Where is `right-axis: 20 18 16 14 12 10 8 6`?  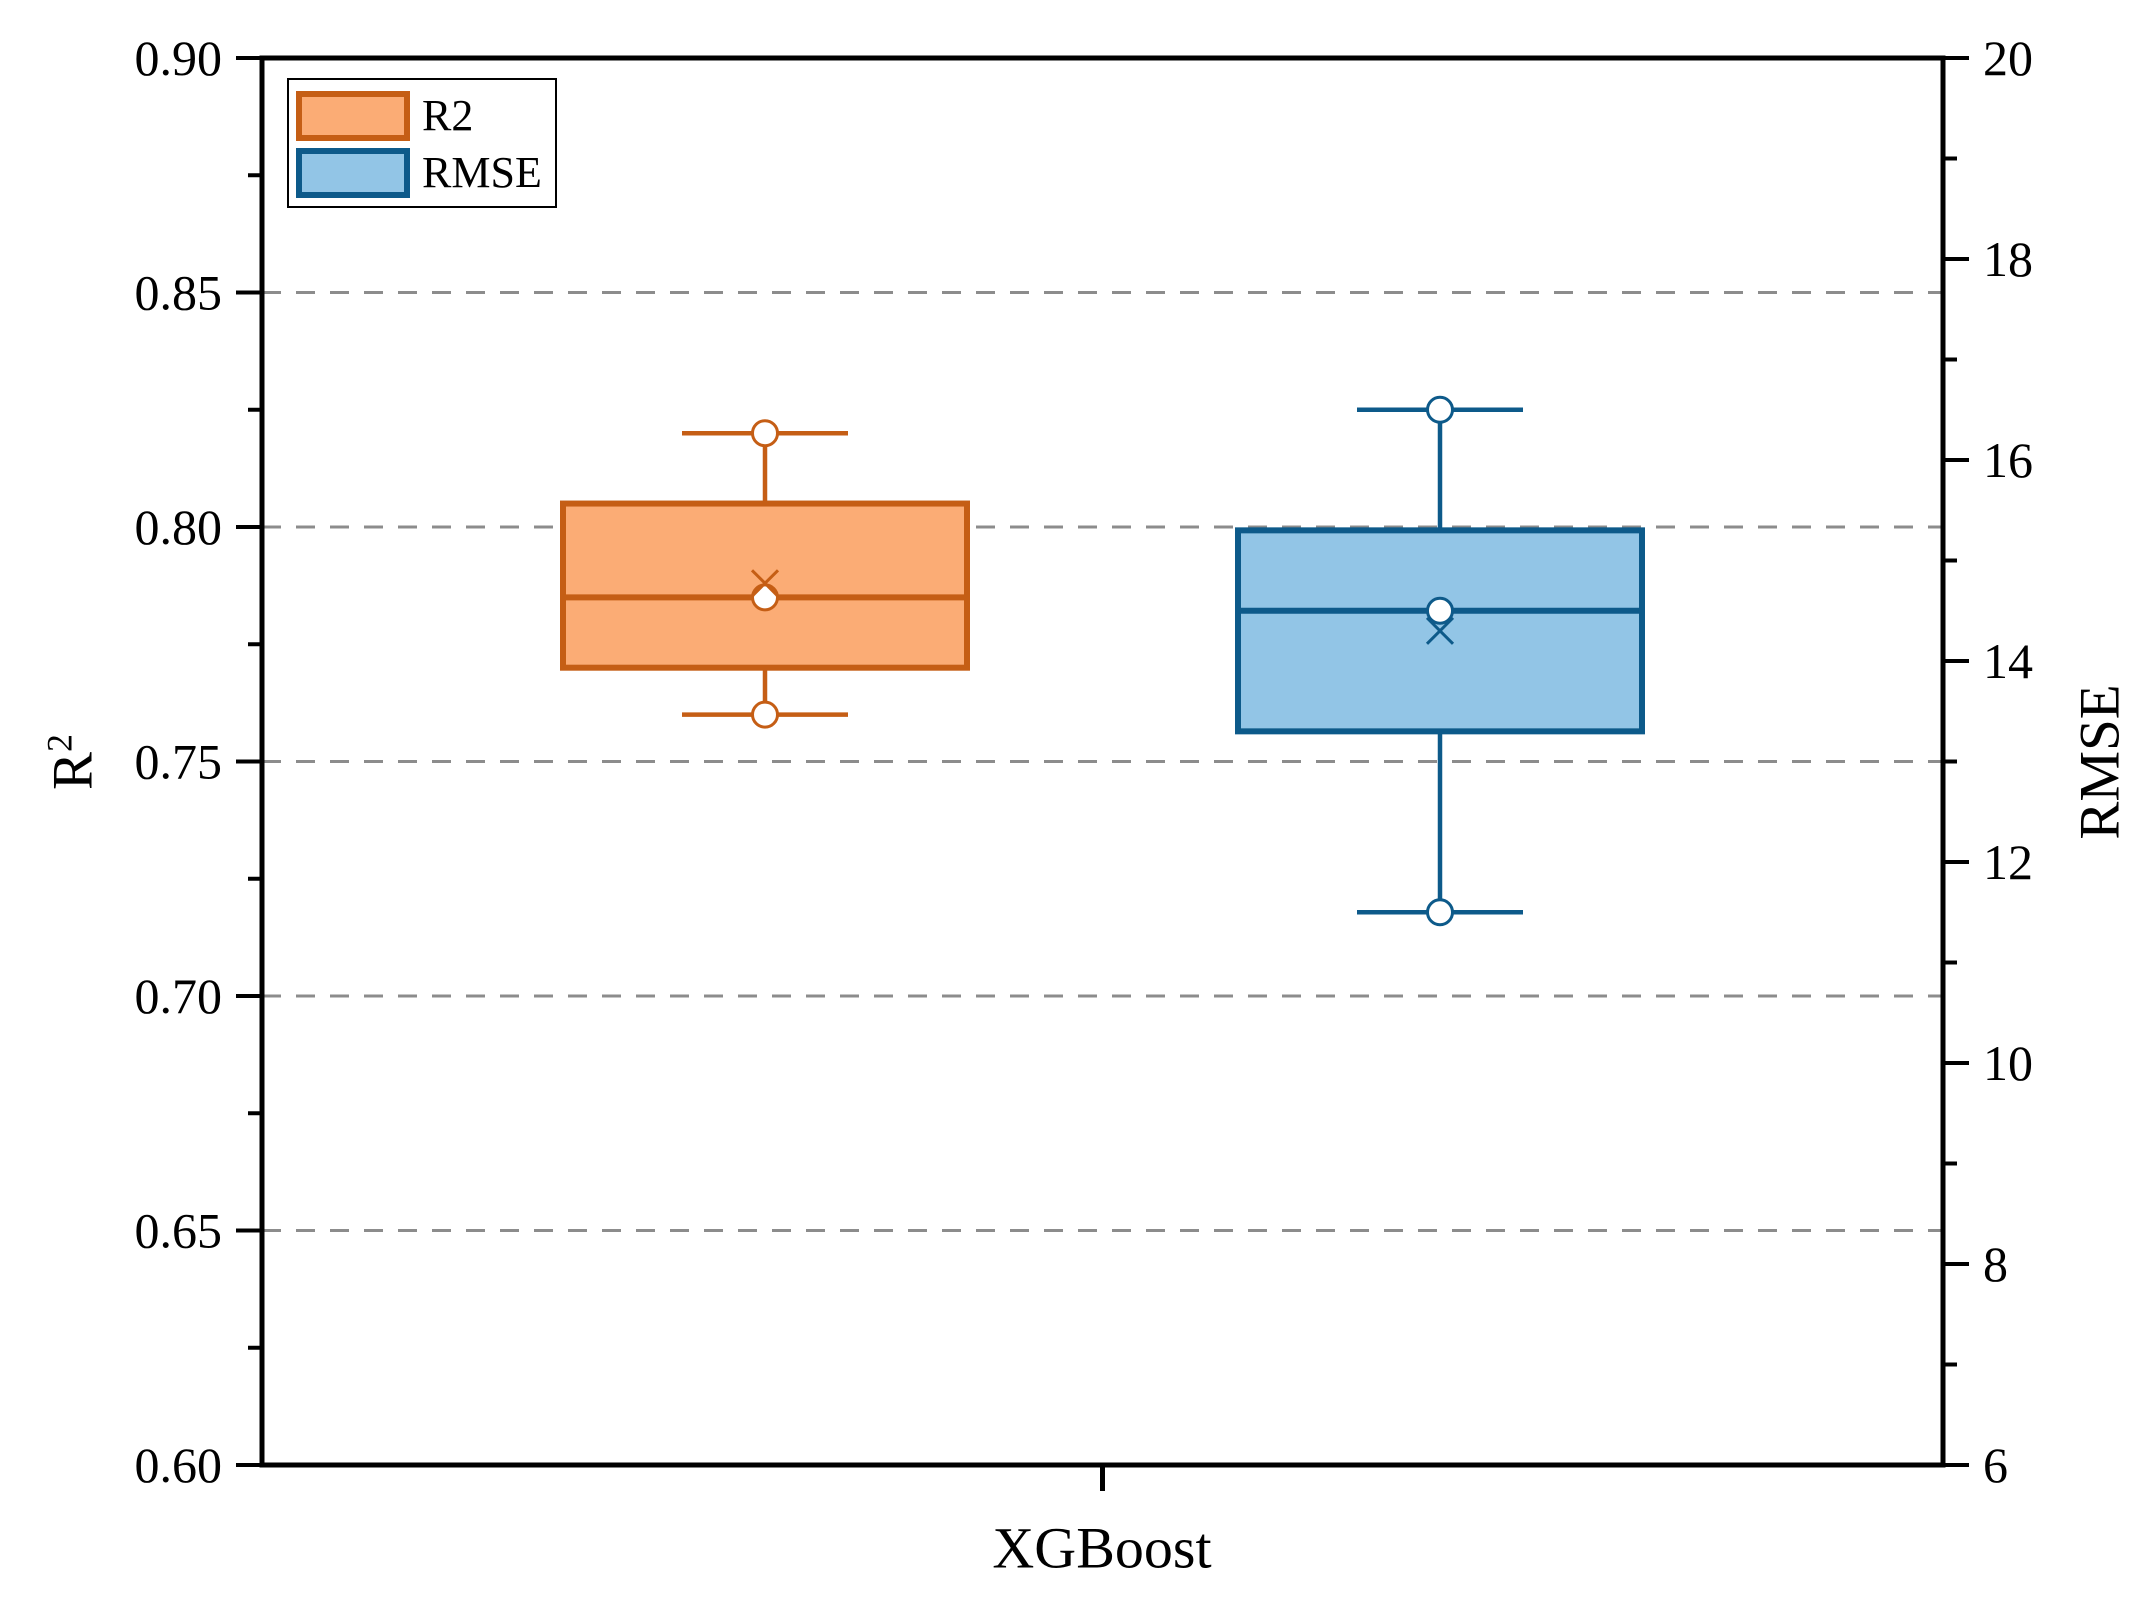
right-axis: 20 18 16 14 12 10 8 6 is located at coordinates (1988, 761).